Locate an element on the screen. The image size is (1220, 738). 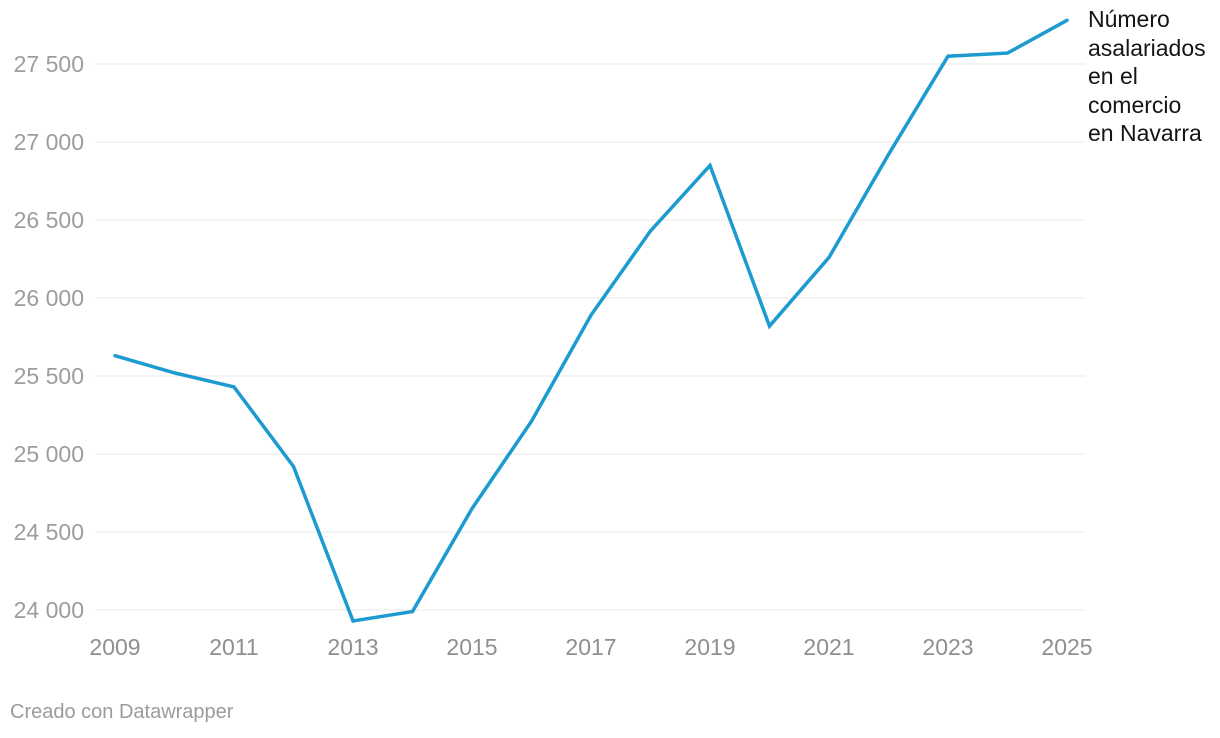
y-tick-label: 24 000 is located at coordinates (48, 609).